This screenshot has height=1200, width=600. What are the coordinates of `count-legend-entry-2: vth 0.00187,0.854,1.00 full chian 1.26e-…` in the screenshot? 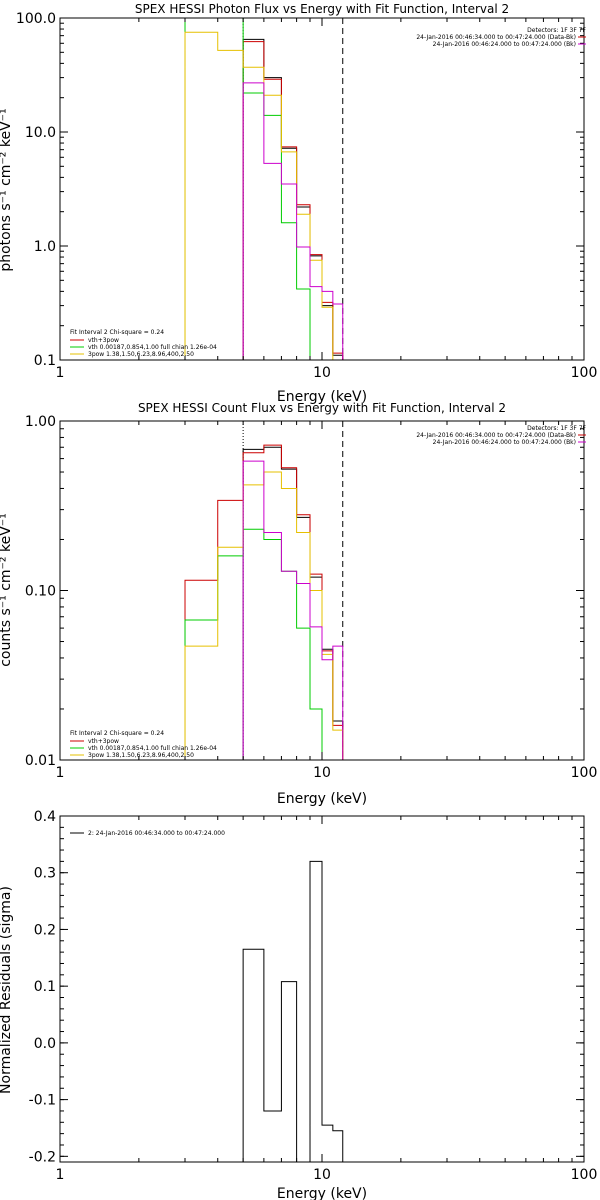 It's located at (152, 748).